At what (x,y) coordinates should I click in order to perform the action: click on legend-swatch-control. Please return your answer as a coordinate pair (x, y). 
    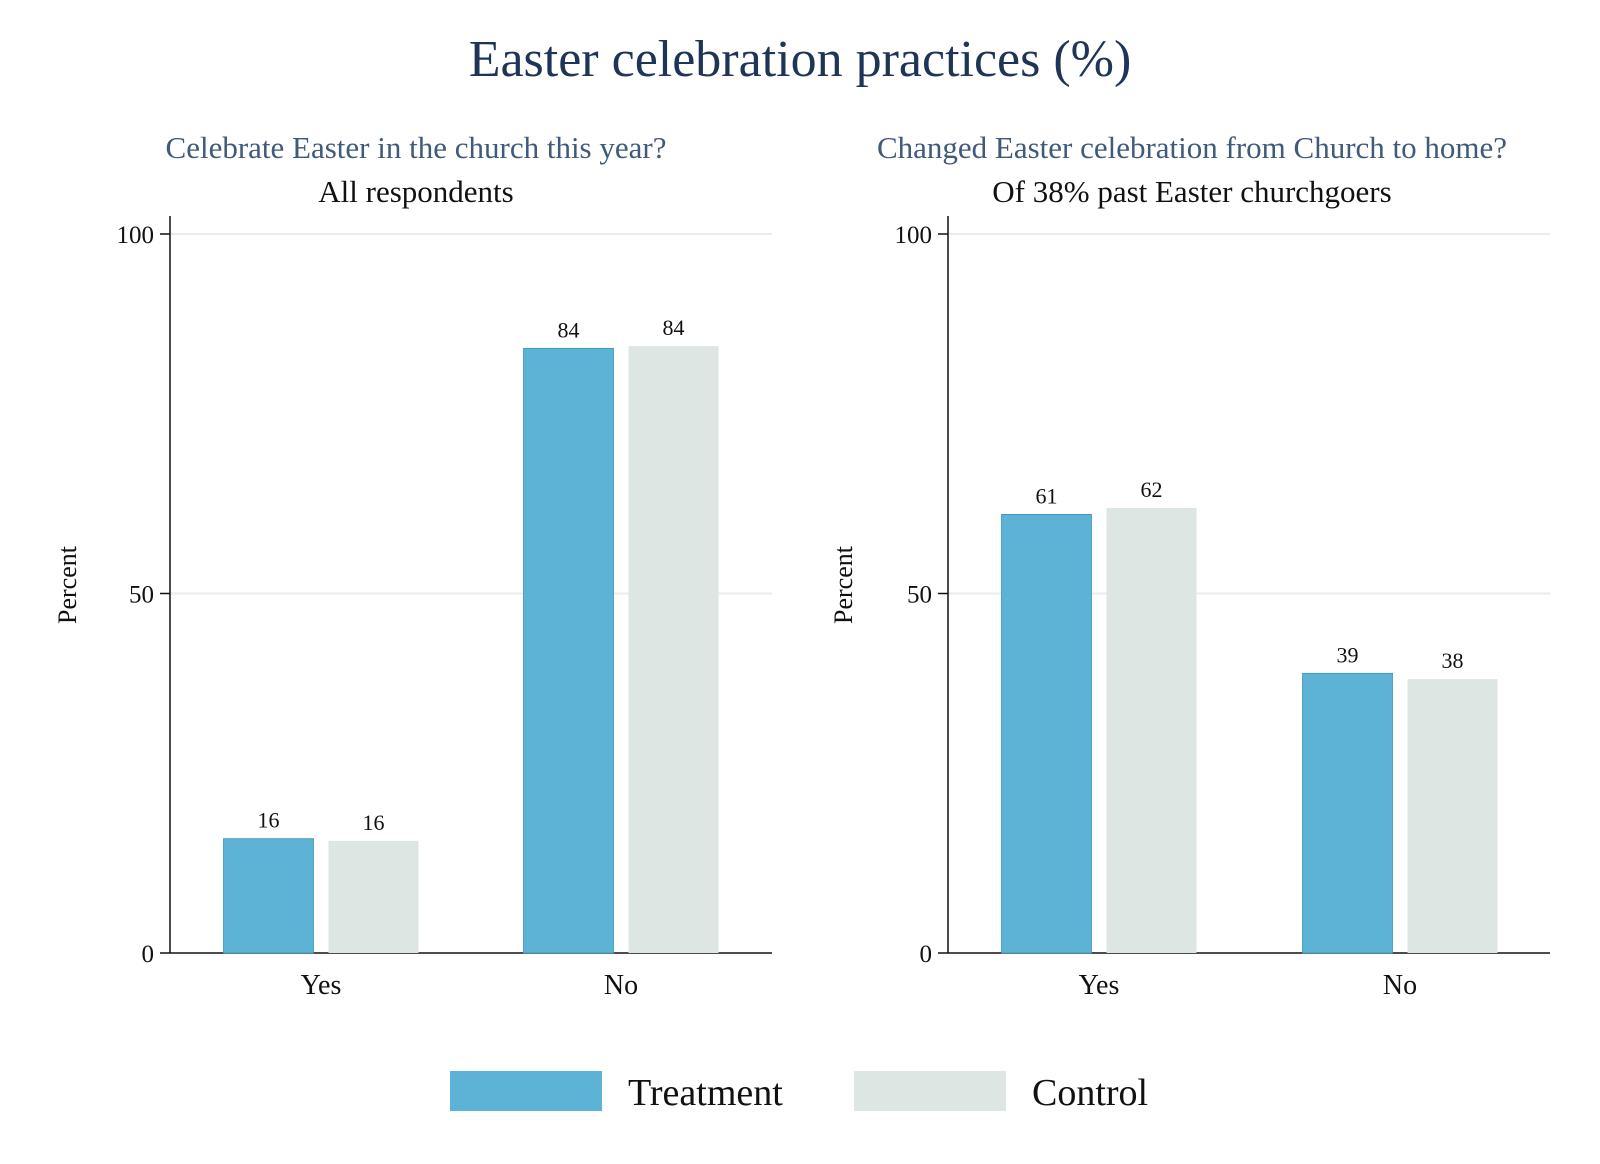
    Looking at the image, I should click on (930, 1091).